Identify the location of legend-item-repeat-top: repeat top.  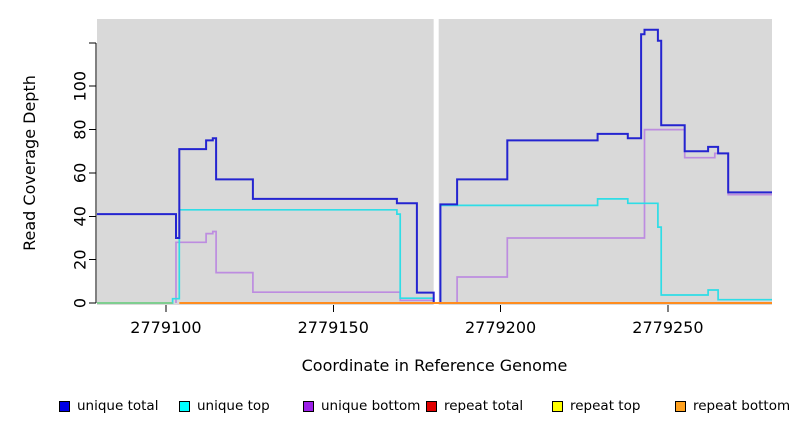
(596, 406).